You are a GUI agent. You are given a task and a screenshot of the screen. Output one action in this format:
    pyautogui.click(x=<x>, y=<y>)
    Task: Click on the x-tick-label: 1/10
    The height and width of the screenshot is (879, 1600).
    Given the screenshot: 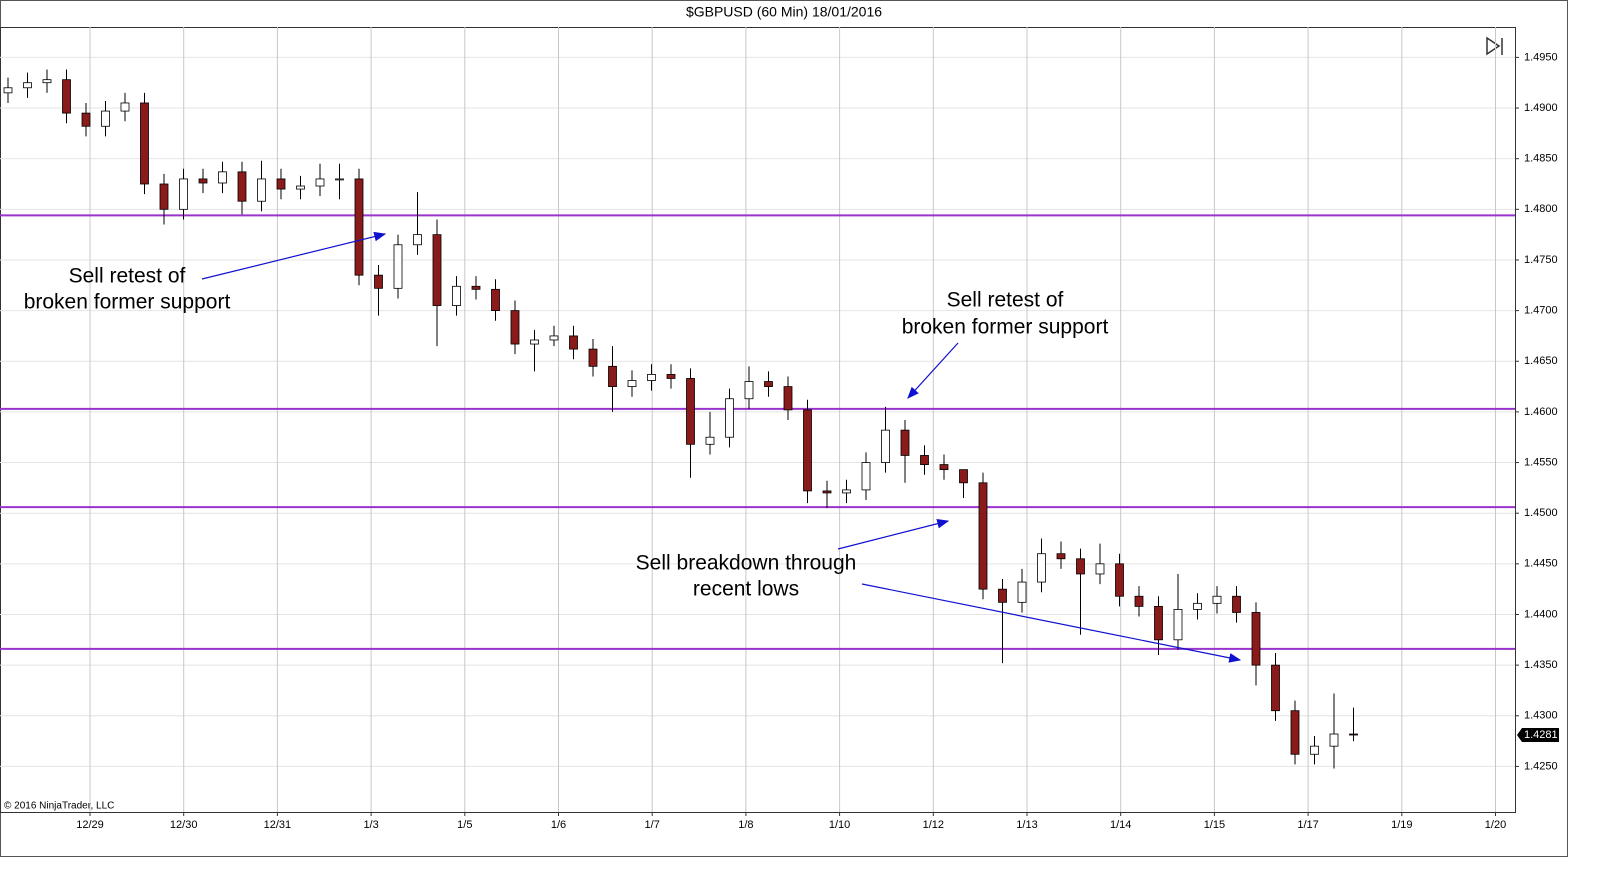 What is the action you would take?
    pyautogui.click(x=839, y=825)
    